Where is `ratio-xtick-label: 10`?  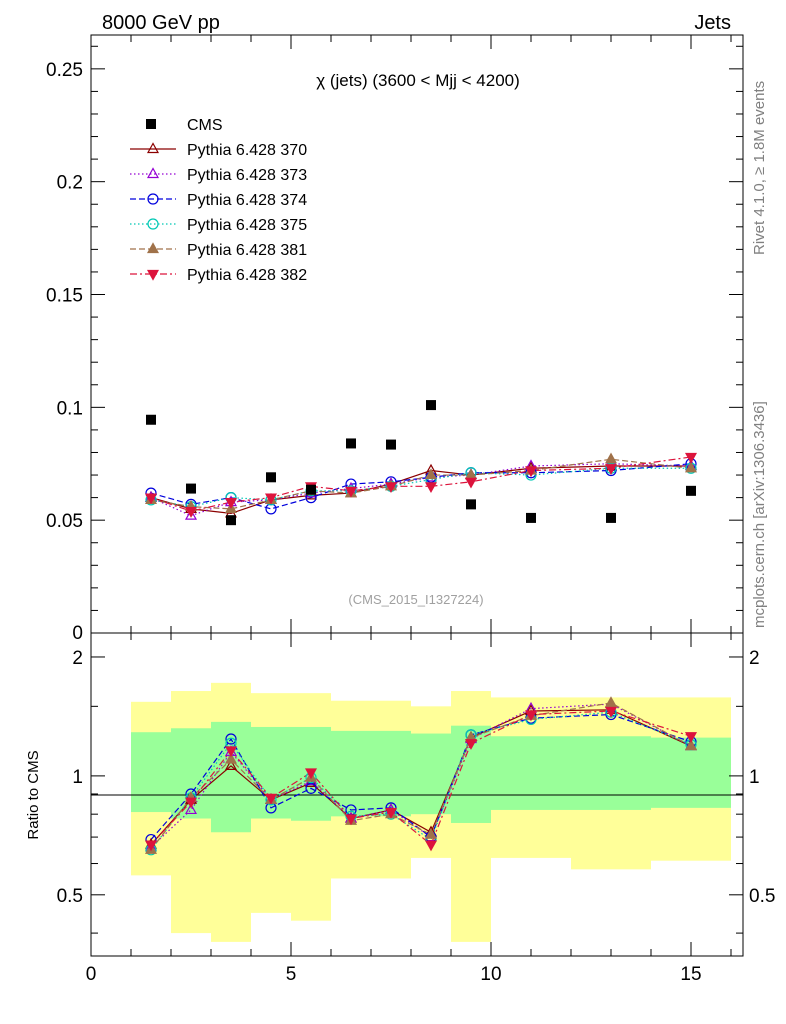 ratio-xtick-label: 10 is located at coordinates (490, 974).